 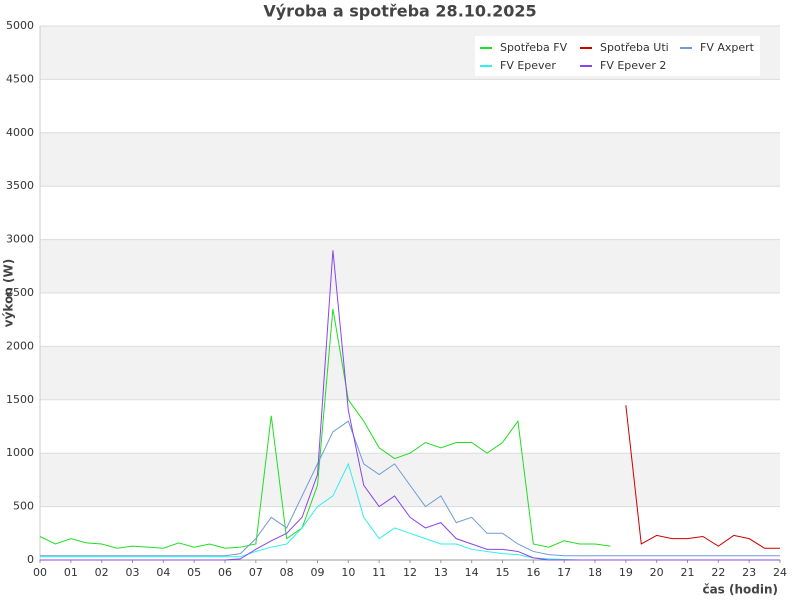 What do you see at coordinates (194, 572) in the screenshot?
I see `x-tick-label: 05` at bounding box center [194, 572].